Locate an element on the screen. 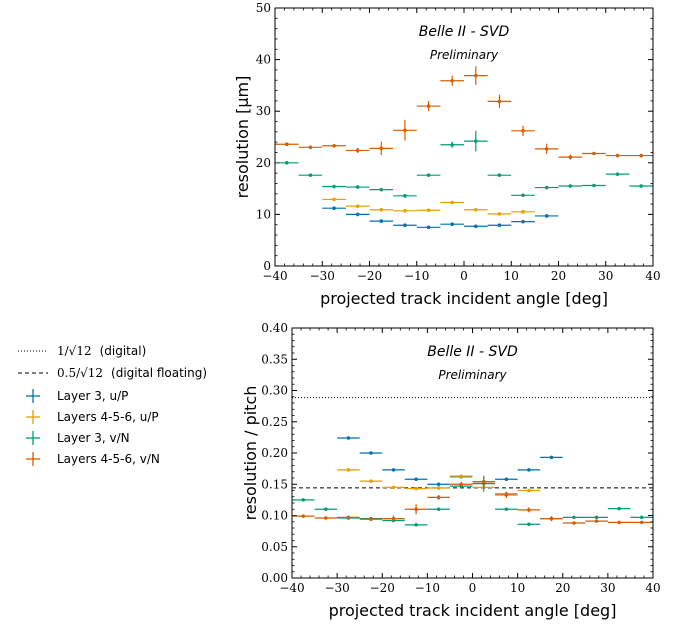 Image resolution: width=683 pixels, height=625 pixels. y-tick-label: 0.05 is located at coordinates (274, 547).